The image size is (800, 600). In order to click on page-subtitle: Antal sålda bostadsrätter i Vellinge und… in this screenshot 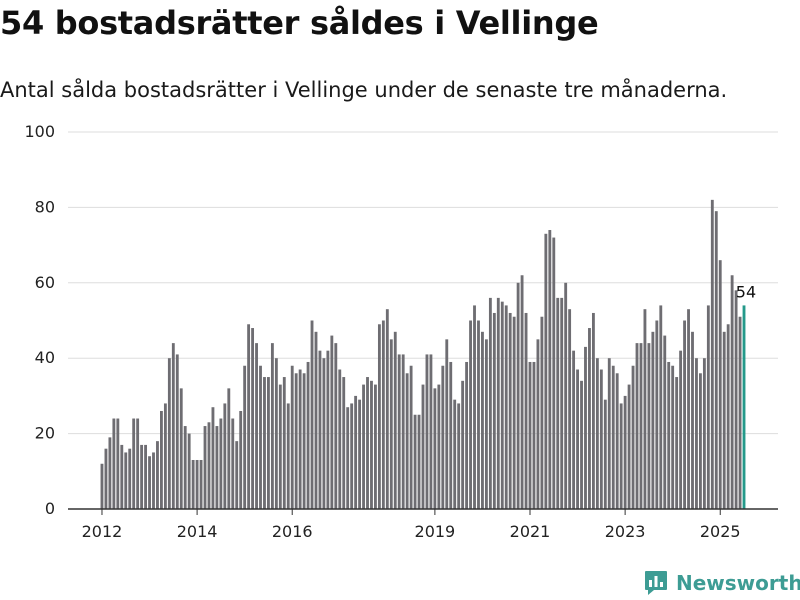, I will do `click(364, 90)`.